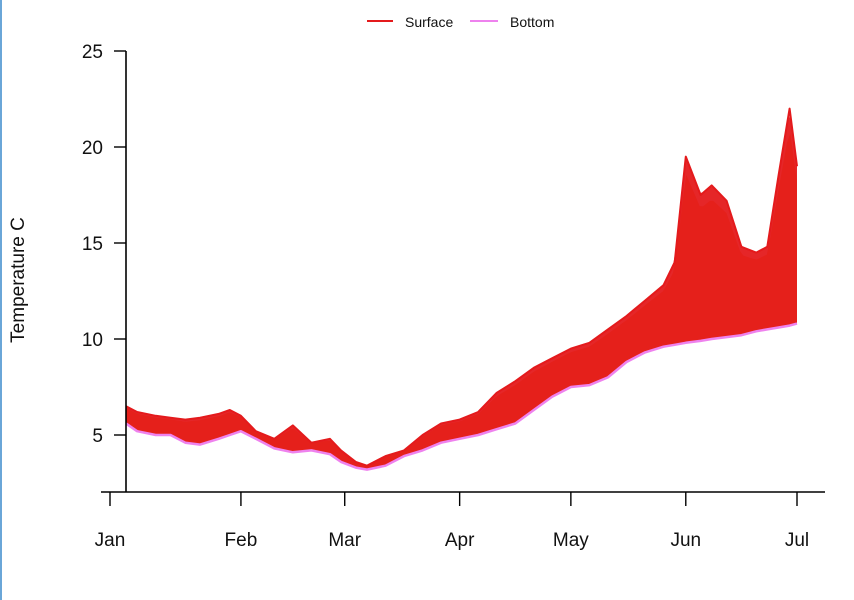 The image size is (854, 600). What do you see at coordinates (241, 540) in the screenshot?
I see `x-tick-label: Feb` at bounding box center [241, 540].